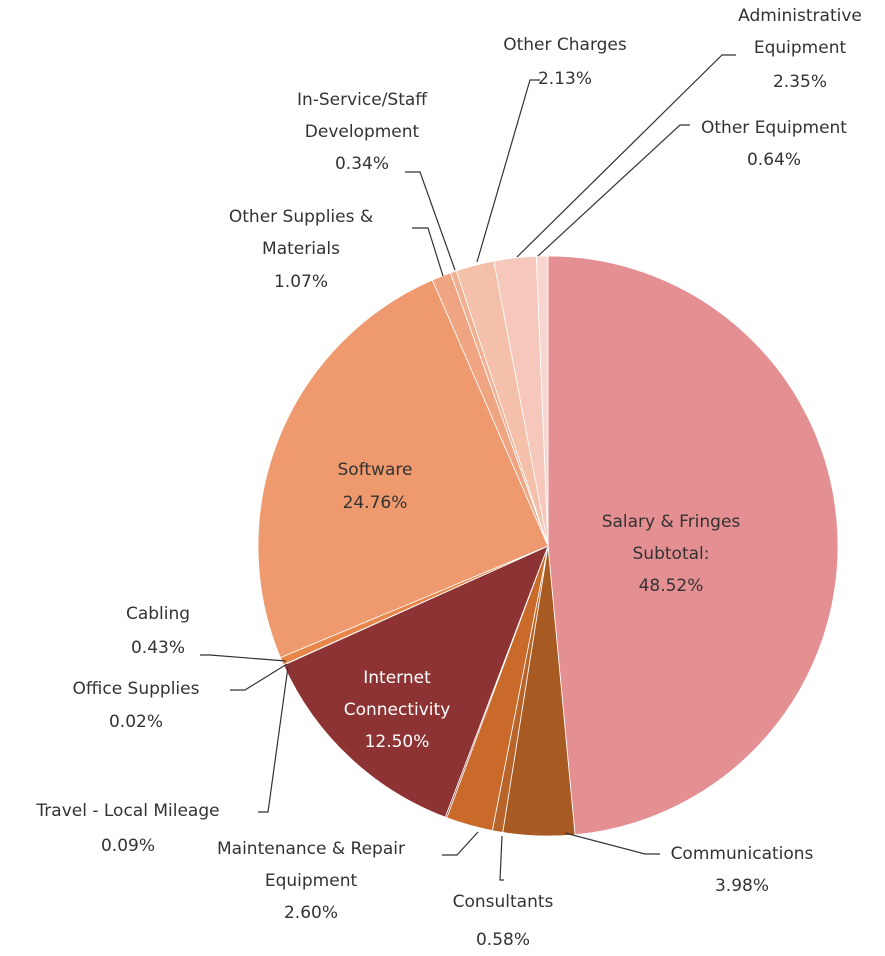 The width and height of the screenshot is (885, 956). Describe the element at coordinates (375, 503) in the screenshot. I see `value-label: 24.76%` at that location.